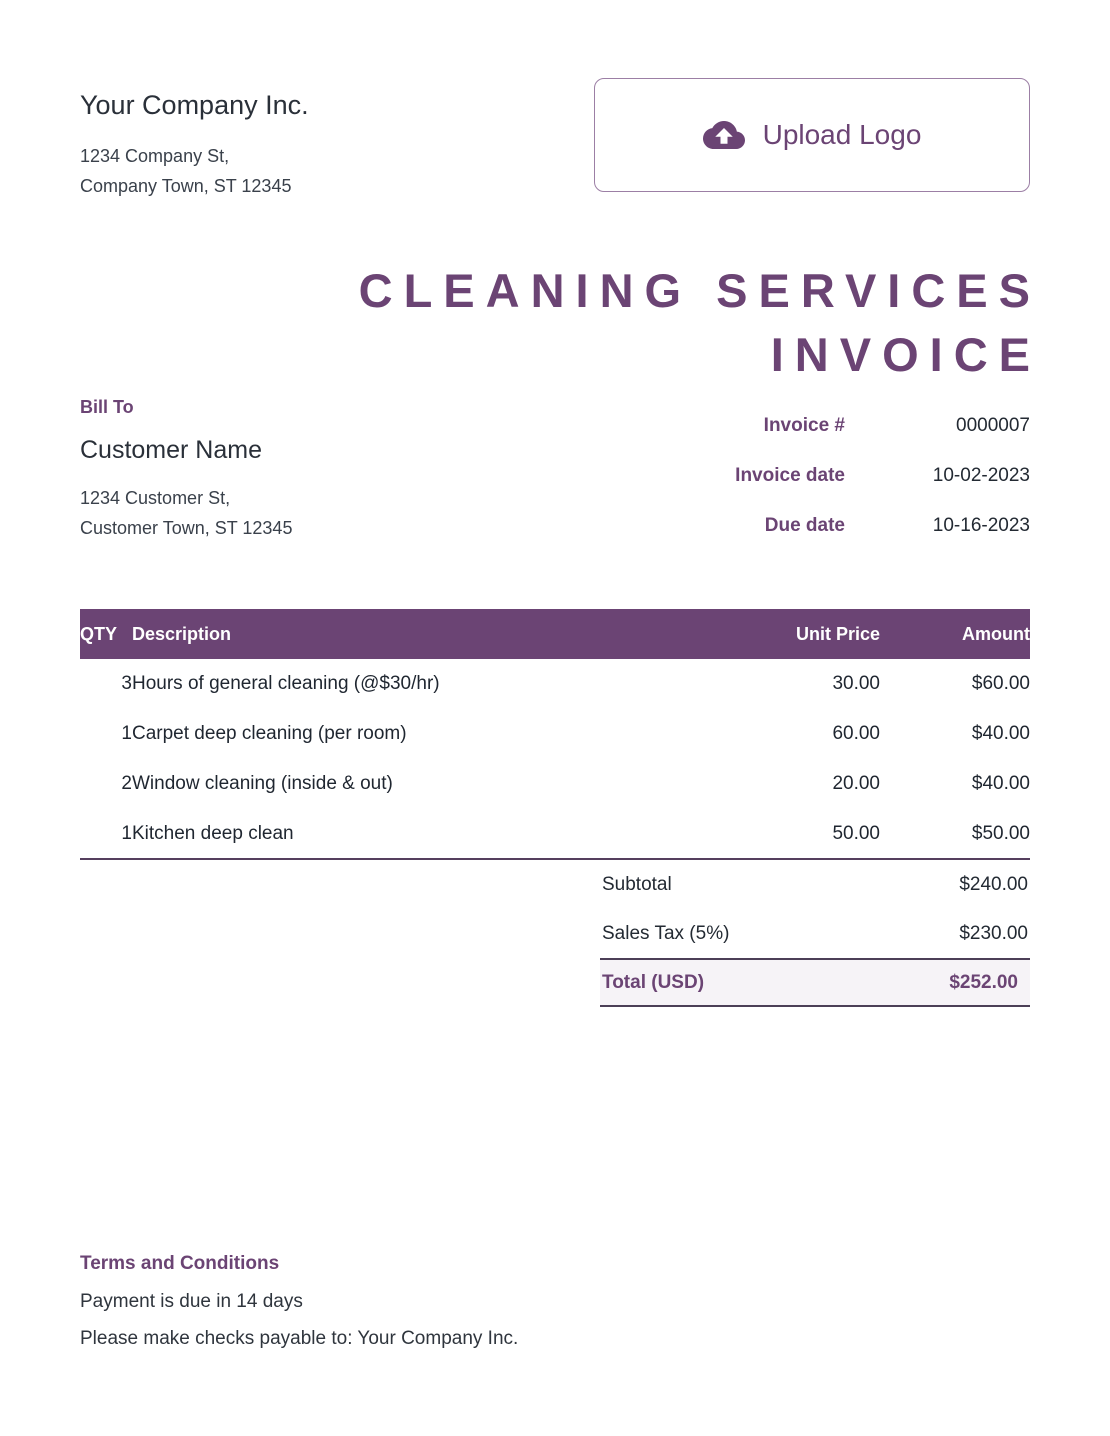 Image resolution: width=1110 pixels, height=1436 pixels. What do you see at coordinates (155, 498) in the screenshot?
I see `customer-address-line1: 1234 Customer St,` at bounding box center [155, 498].